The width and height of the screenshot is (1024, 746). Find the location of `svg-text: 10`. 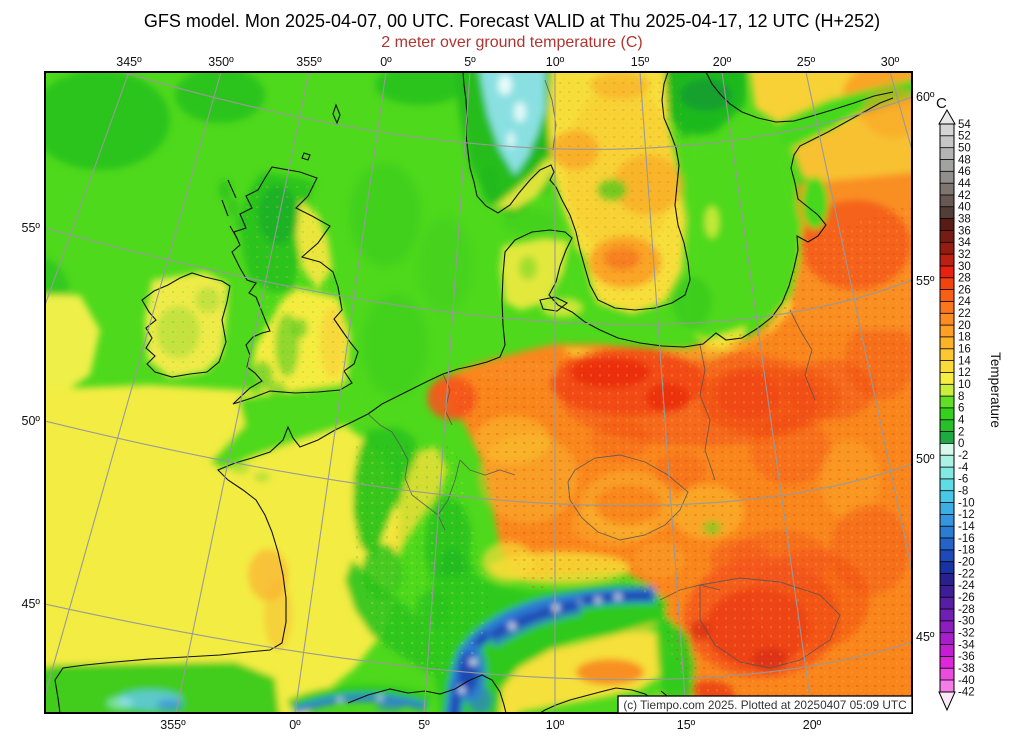

svg-text: 10 is located at coordinates (964, 385).